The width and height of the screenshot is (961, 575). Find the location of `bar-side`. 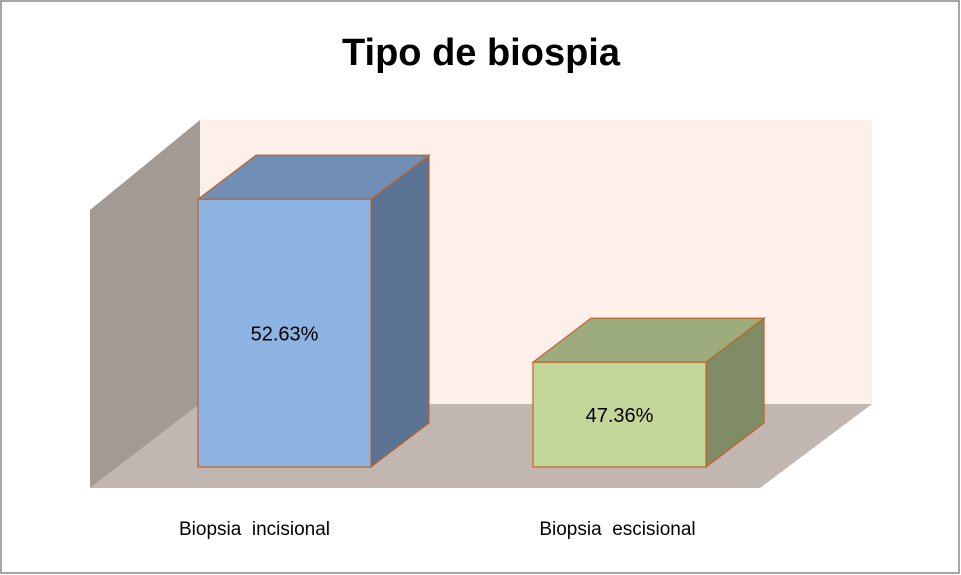

bar-side is located at coordinates (400, 311).